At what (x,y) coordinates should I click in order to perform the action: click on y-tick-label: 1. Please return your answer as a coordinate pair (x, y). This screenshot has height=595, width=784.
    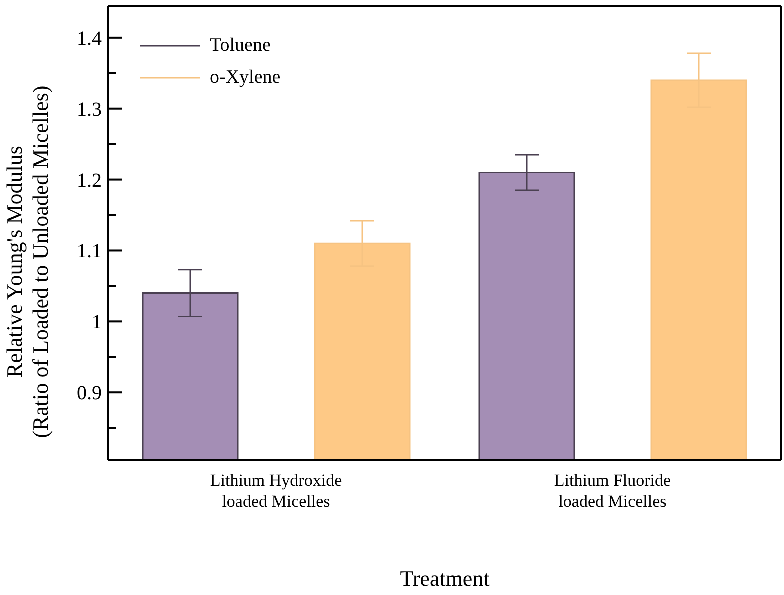
    Looking at the image, I should click on (97, 323).